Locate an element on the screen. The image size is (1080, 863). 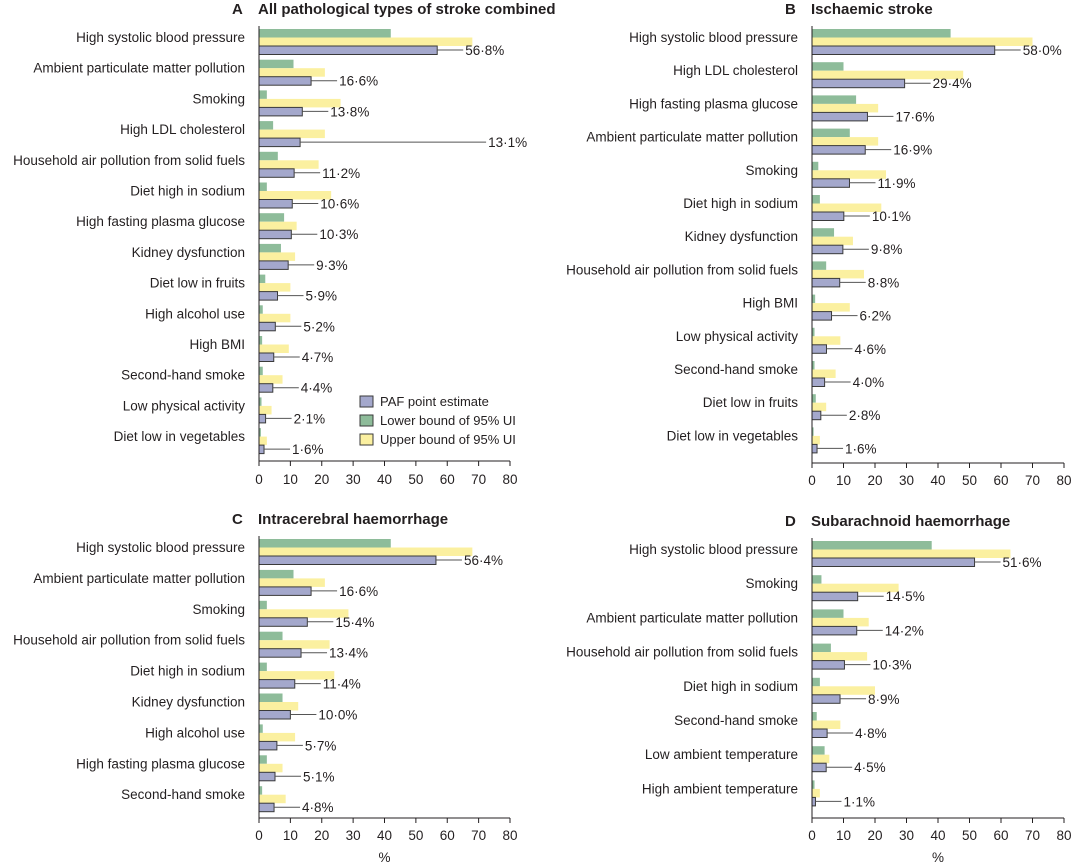
panel-c-x-tick-label: 70 is located at coordinates (478, 835).